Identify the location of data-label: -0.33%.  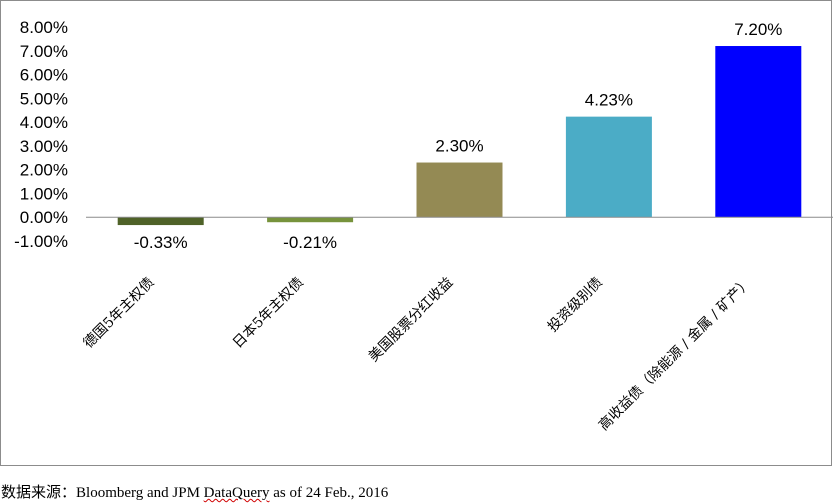
(161, 242).